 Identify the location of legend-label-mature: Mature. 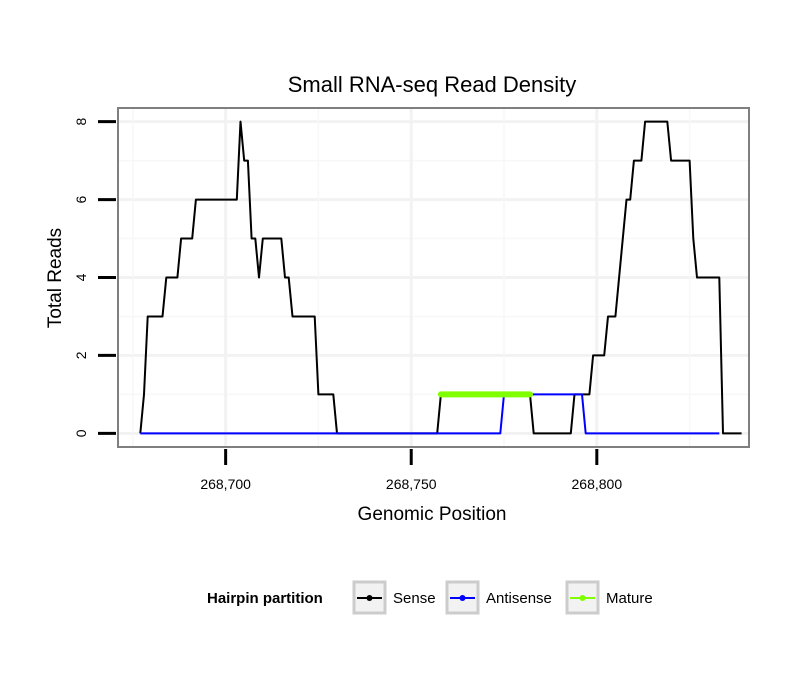
(629, 598).